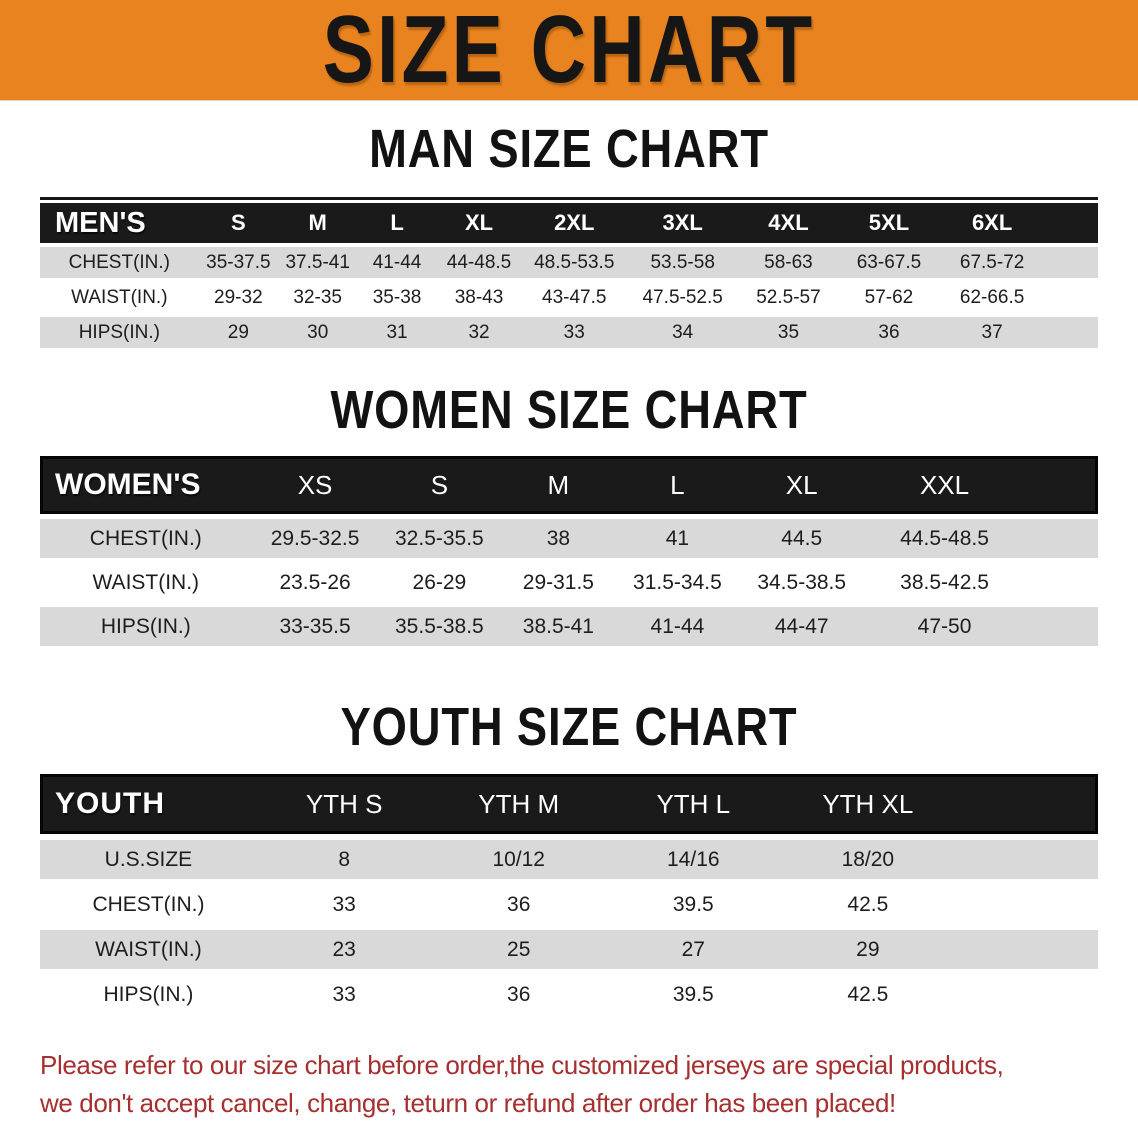 Image resolution: width=1138 pixels, height=1132 pixels. Describe the element at coordinates (944, 582) in the screenshot. I see `table-cell: 38.5-42.5` at that location.